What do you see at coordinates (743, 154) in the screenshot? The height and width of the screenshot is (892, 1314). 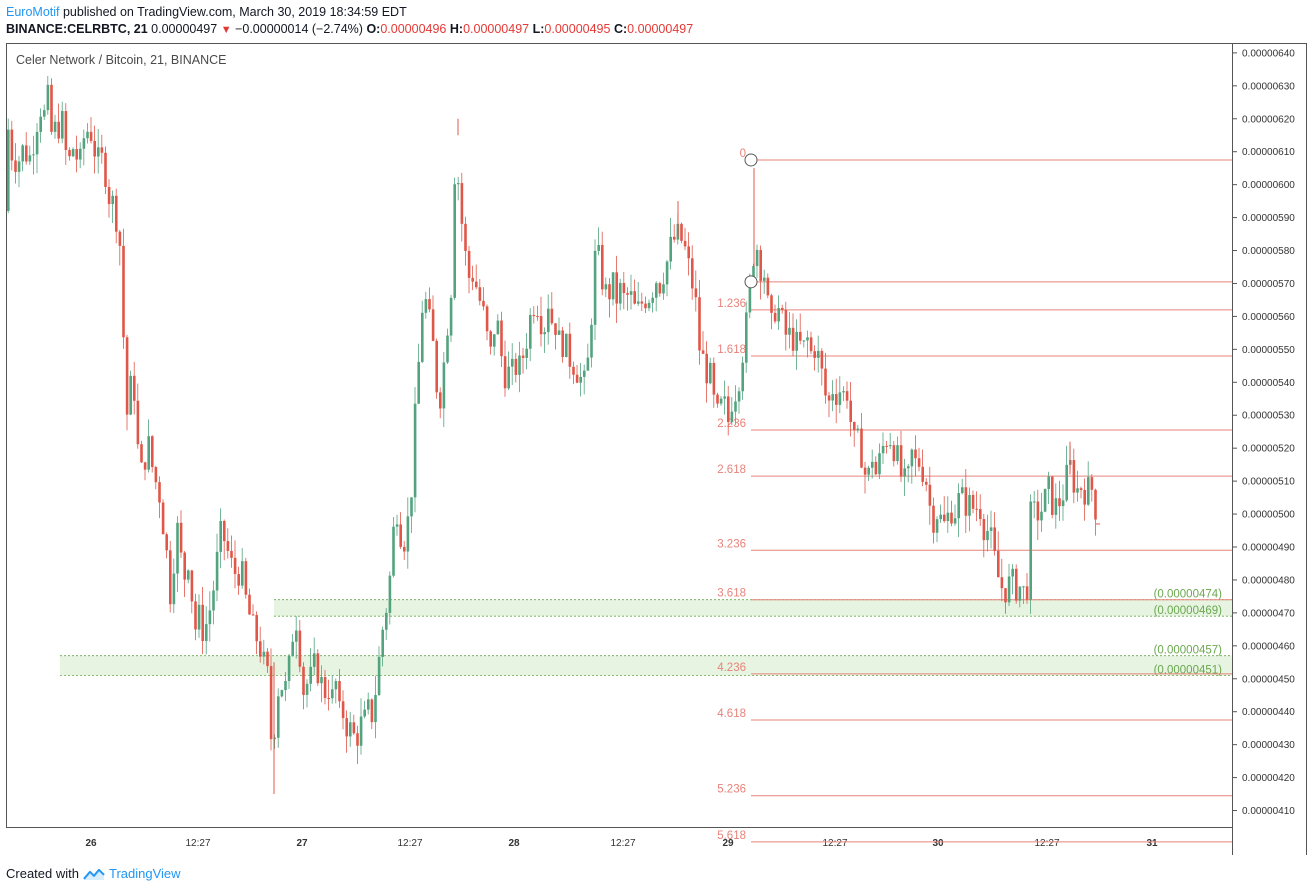 I see `fib-level-label: 0` at bounding box center [743, 154].